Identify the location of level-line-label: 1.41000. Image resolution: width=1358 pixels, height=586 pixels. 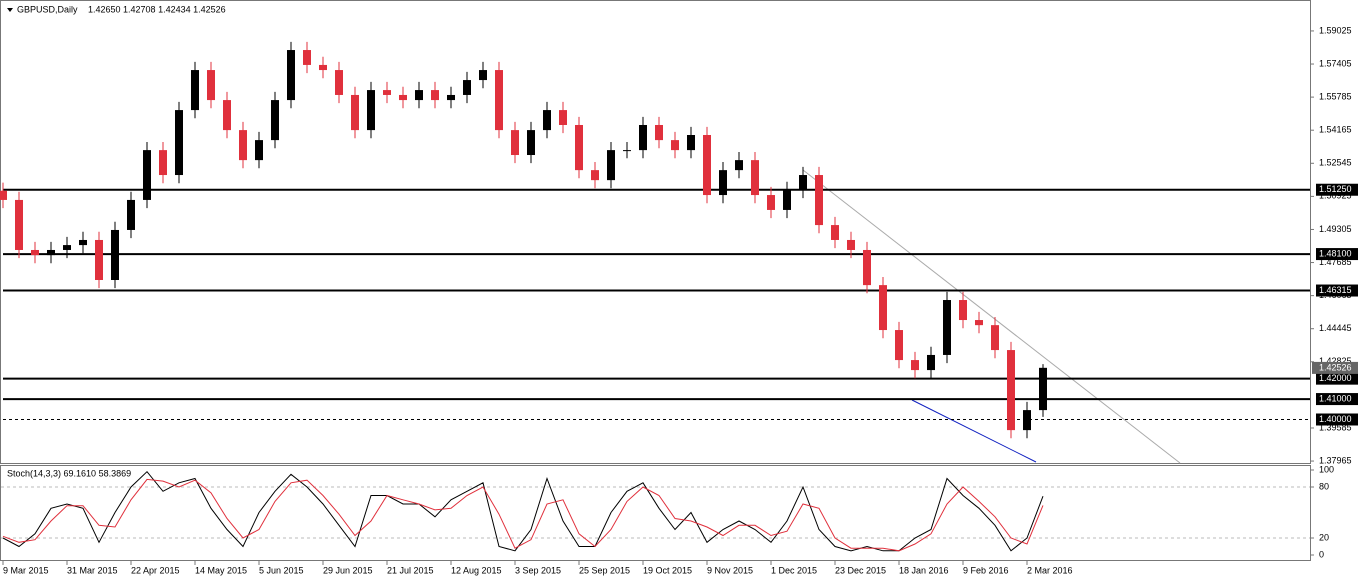
(1335, 398).